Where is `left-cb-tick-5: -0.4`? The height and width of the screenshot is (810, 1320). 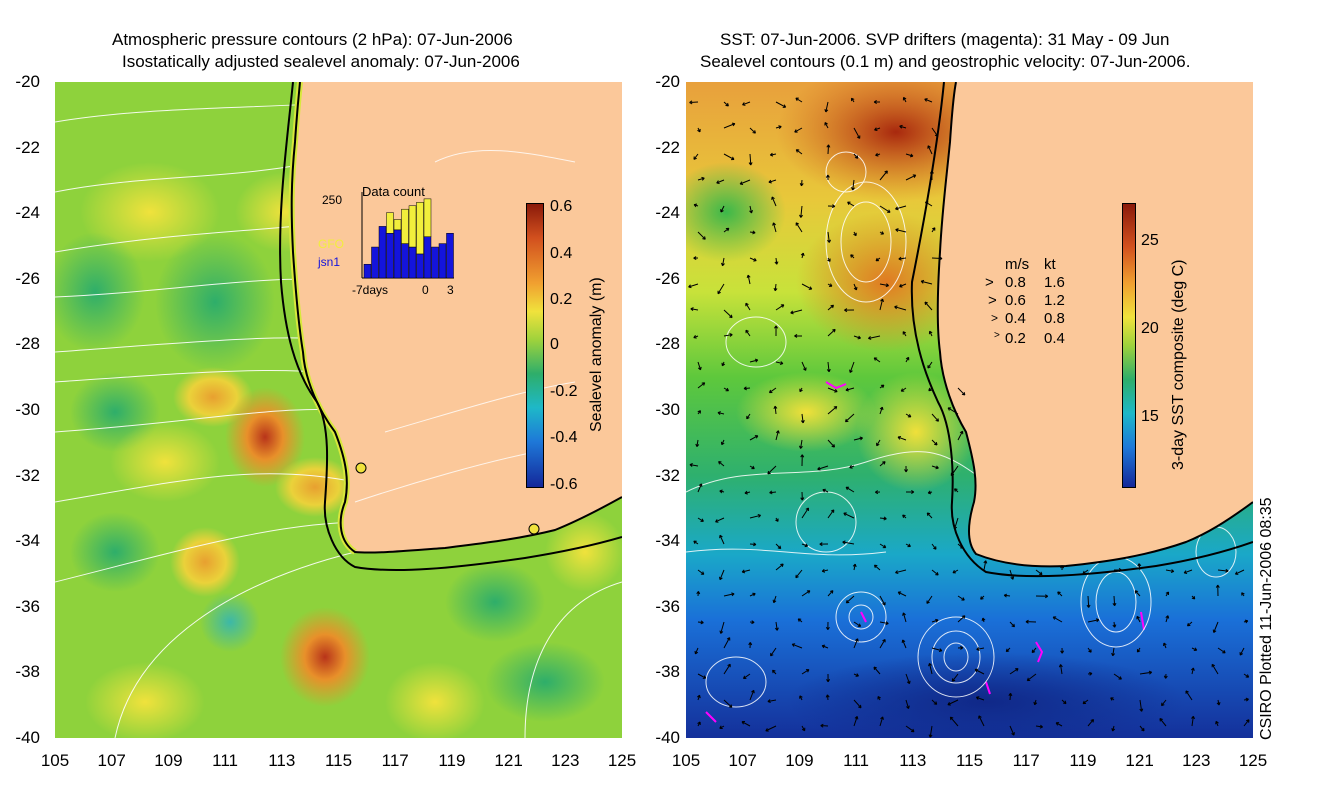 left-cb-tick-5: -0.4 is located at coordinates (564, 437).